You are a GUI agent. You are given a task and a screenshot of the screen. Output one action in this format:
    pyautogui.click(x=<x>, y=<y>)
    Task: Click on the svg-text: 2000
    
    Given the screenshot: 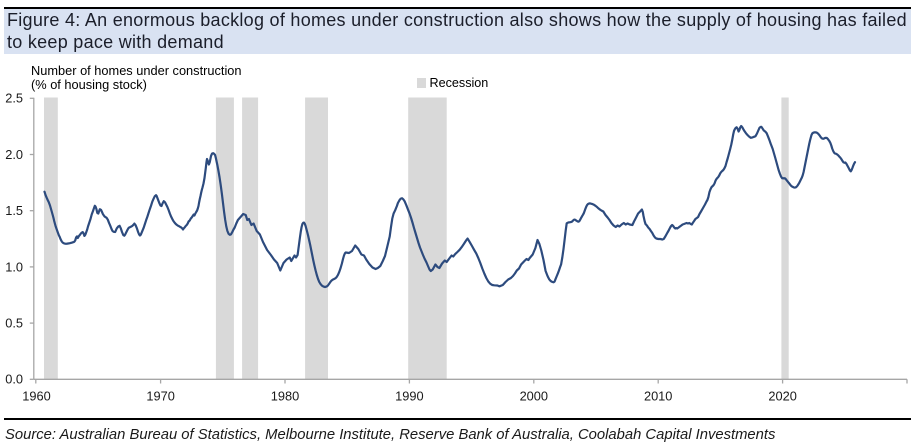 What is the action you would take?
    pyautogui.click(x=534, y=396)
    